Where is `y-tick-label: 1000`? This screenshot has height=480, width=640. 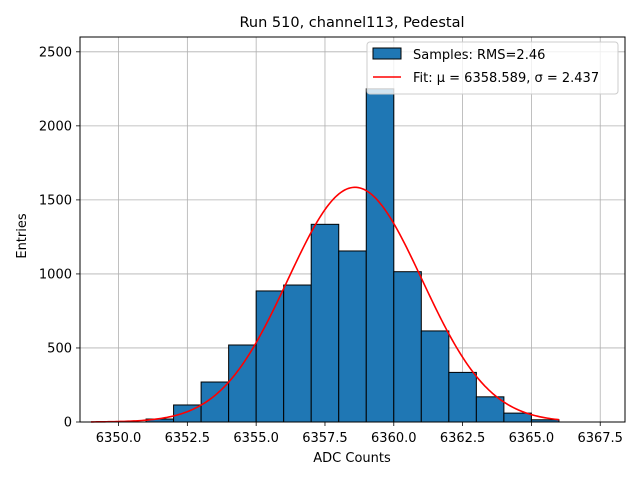
y-tick-label: 1000 is located at coordinates (55, 274).